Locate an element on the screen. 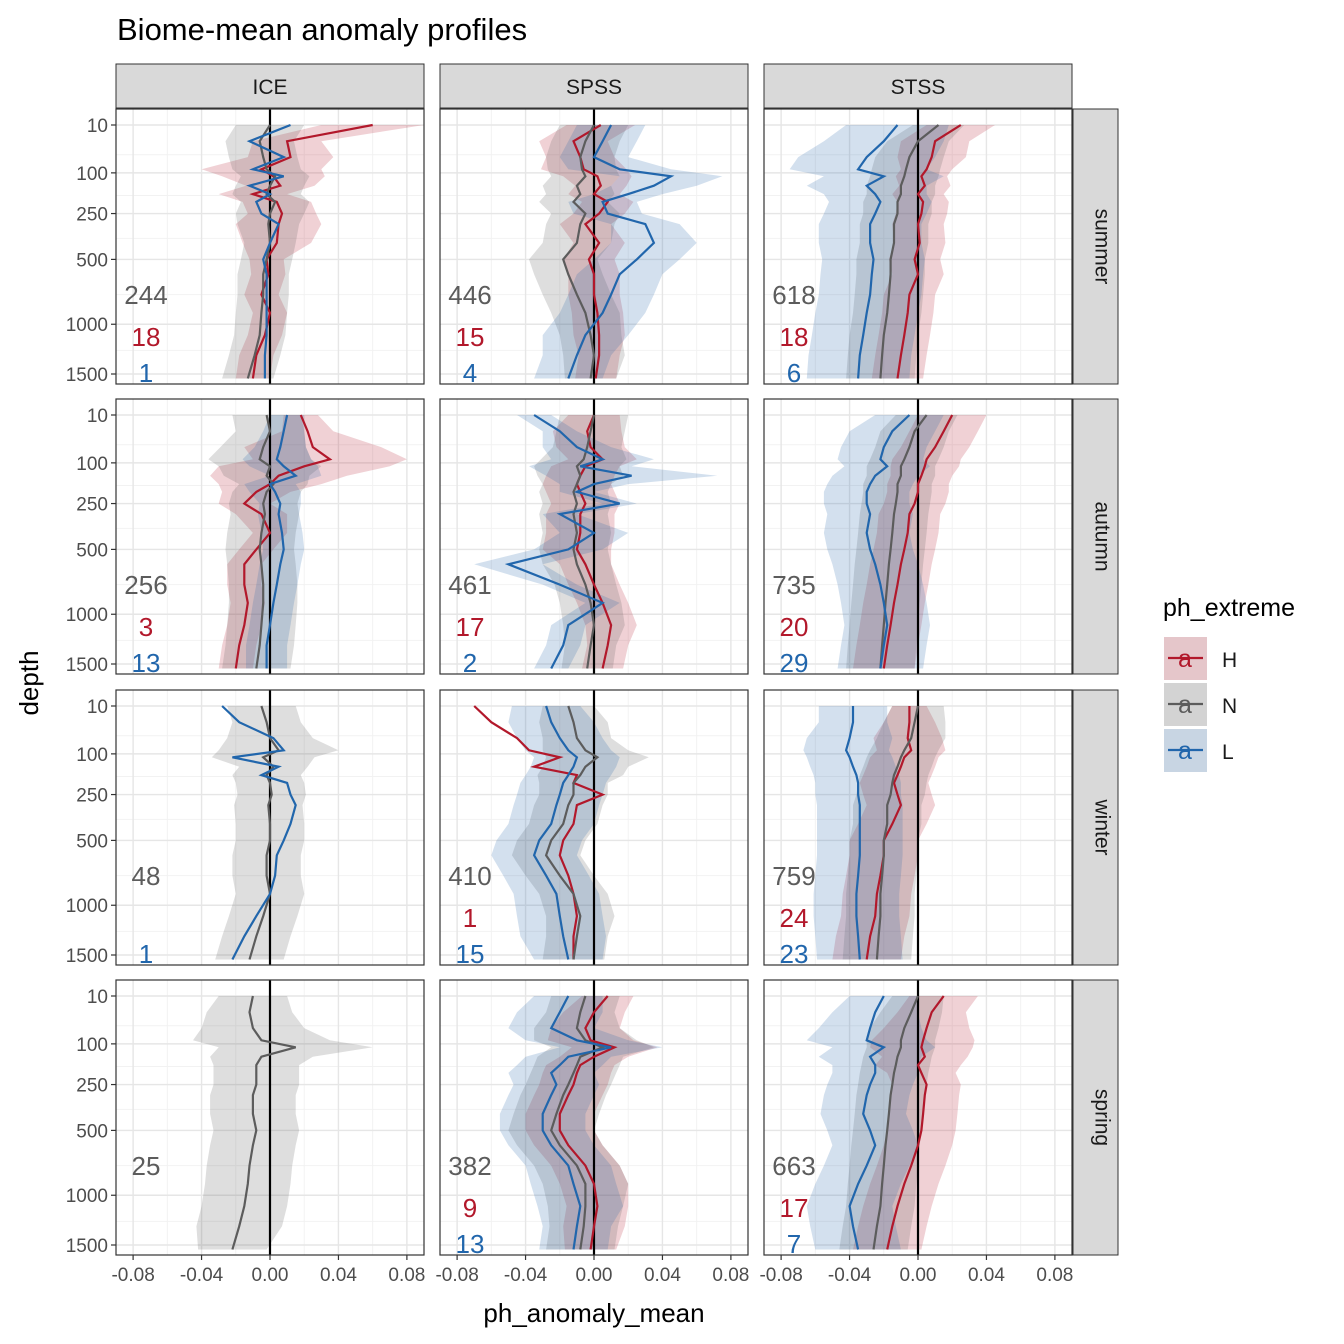 The width and height of the screenshot is (1344, 1344). legend-key-glyph: a is located at coordinates (1185, 751).